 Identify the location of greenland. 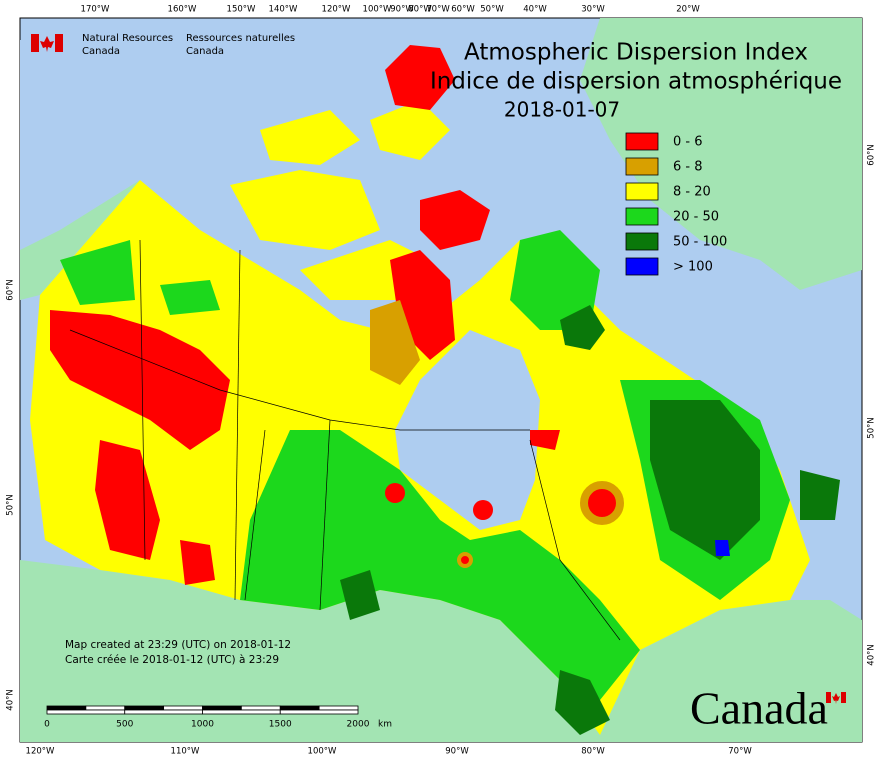
(721, 154).